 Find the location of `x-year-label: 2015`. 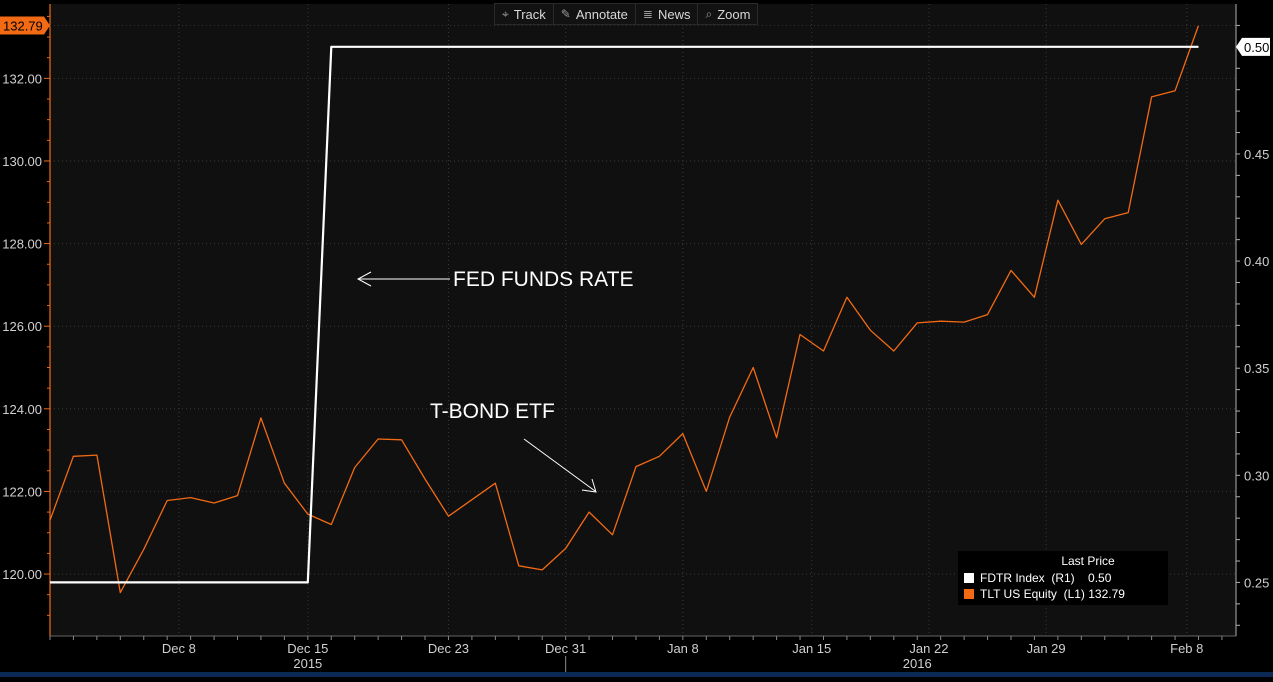

x-year-label: 2015 is located at coordinates (307, 663).